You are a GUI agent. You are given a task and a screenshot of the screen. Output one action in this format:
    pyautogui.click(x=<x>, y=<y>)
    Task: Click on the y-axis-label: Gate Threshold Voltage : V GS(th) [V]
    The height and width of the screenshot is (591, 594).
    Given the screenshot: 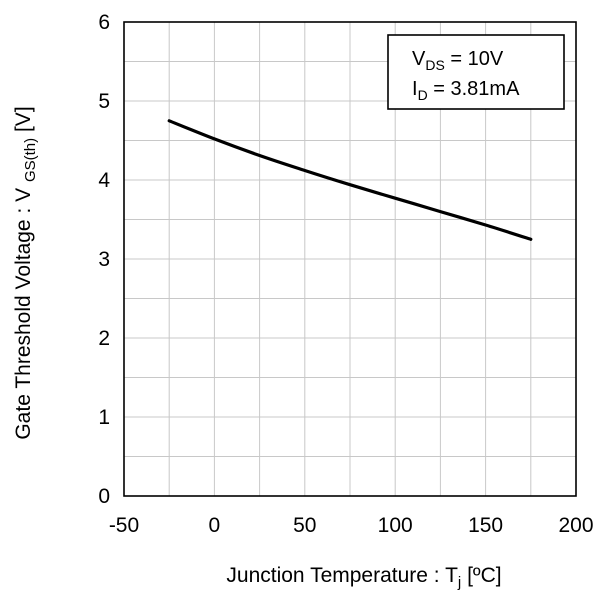 What is the action you would take?
    pyautogui.click(x=25, y=272)
    